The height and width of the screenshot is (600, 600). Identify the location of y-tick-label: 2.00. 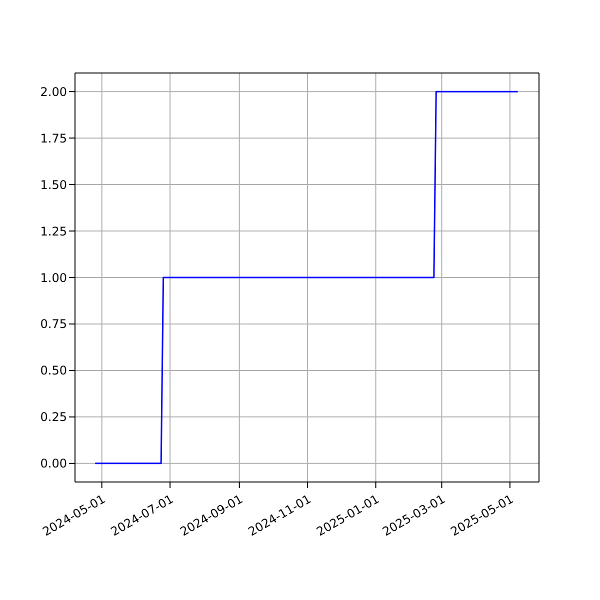
(53, 91).